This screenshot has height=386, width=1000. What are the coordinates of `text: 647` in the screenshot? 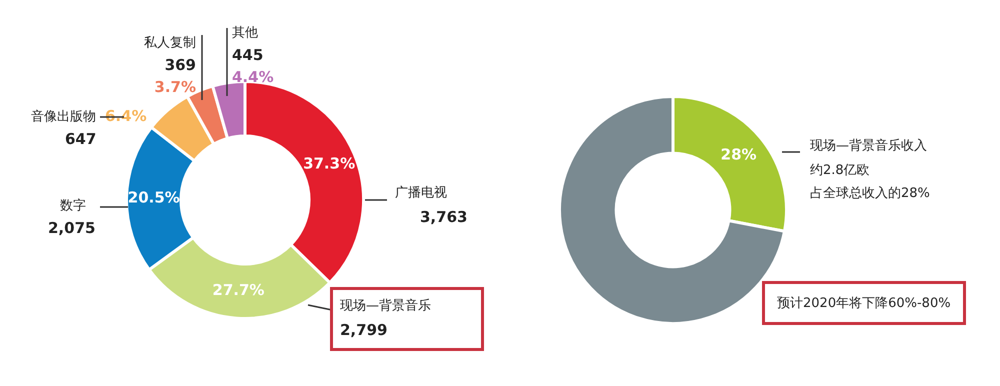 It's located at (80, 139).